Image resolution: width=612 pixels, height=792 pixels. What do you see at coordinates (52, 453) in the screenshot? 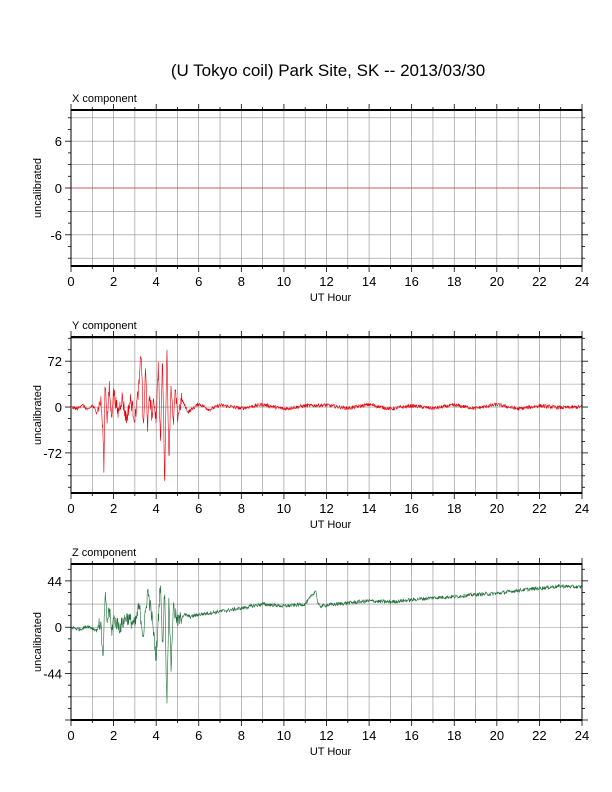
I see `y-tick-label: -72` at bounding box center [52, 453].